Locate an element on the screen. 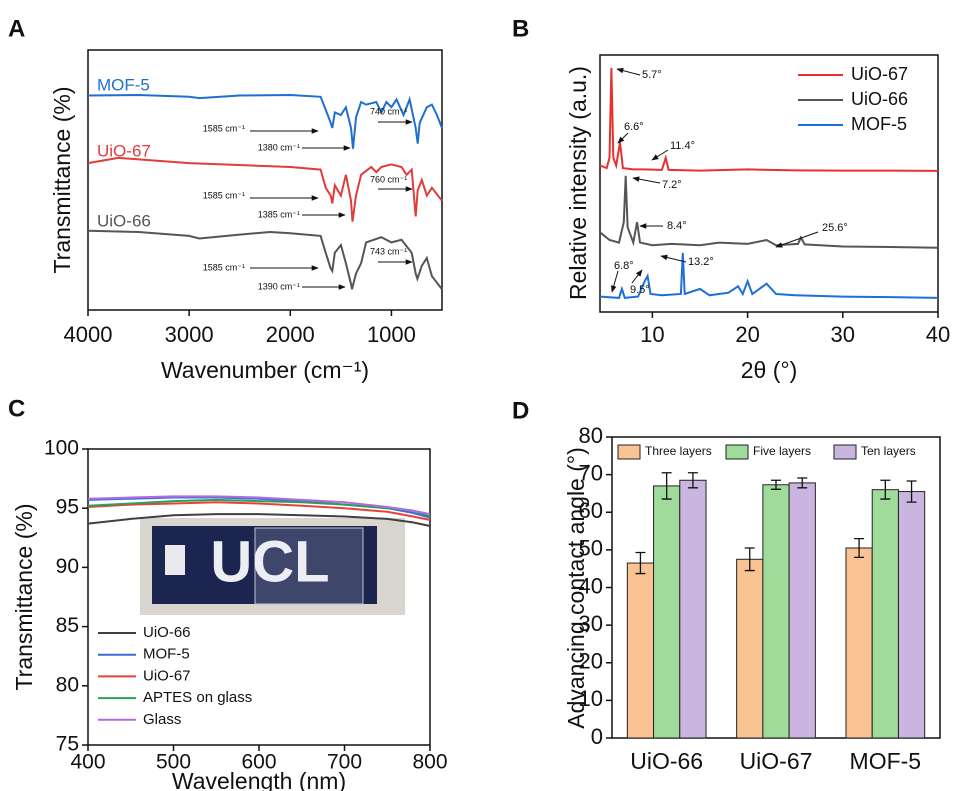 This screenshot has height=791, width=956. photo-sample is located at coordinates (309, 566).